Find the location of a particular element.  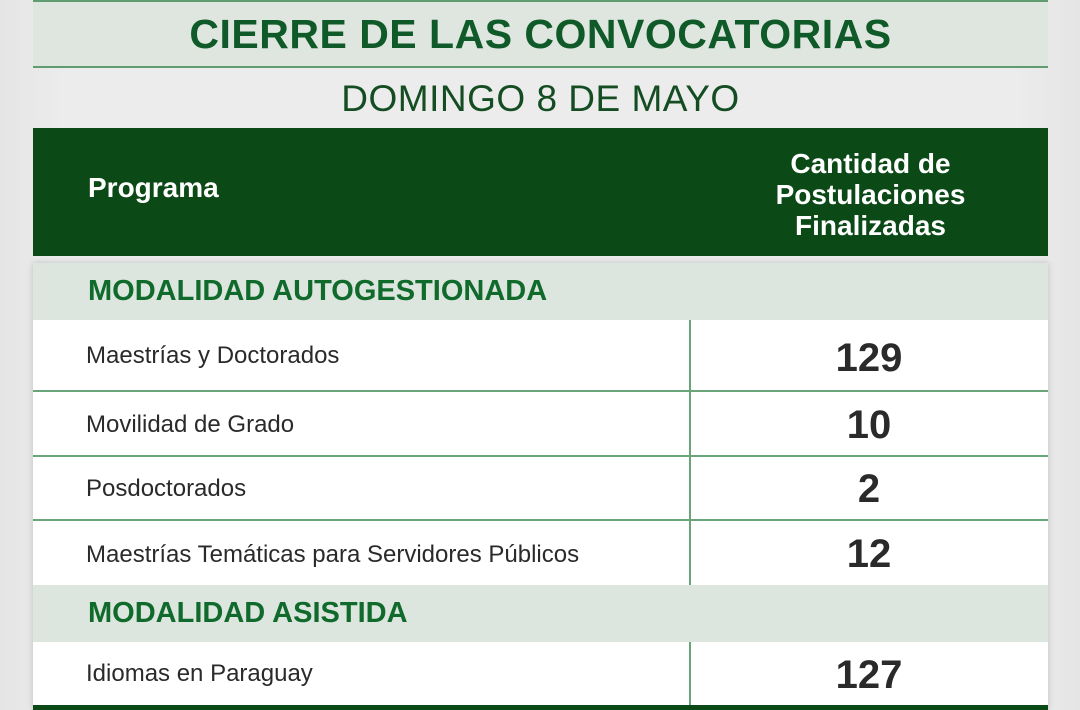

column-header-count-line3: Finalizadas is located at coordinates (870, 225).